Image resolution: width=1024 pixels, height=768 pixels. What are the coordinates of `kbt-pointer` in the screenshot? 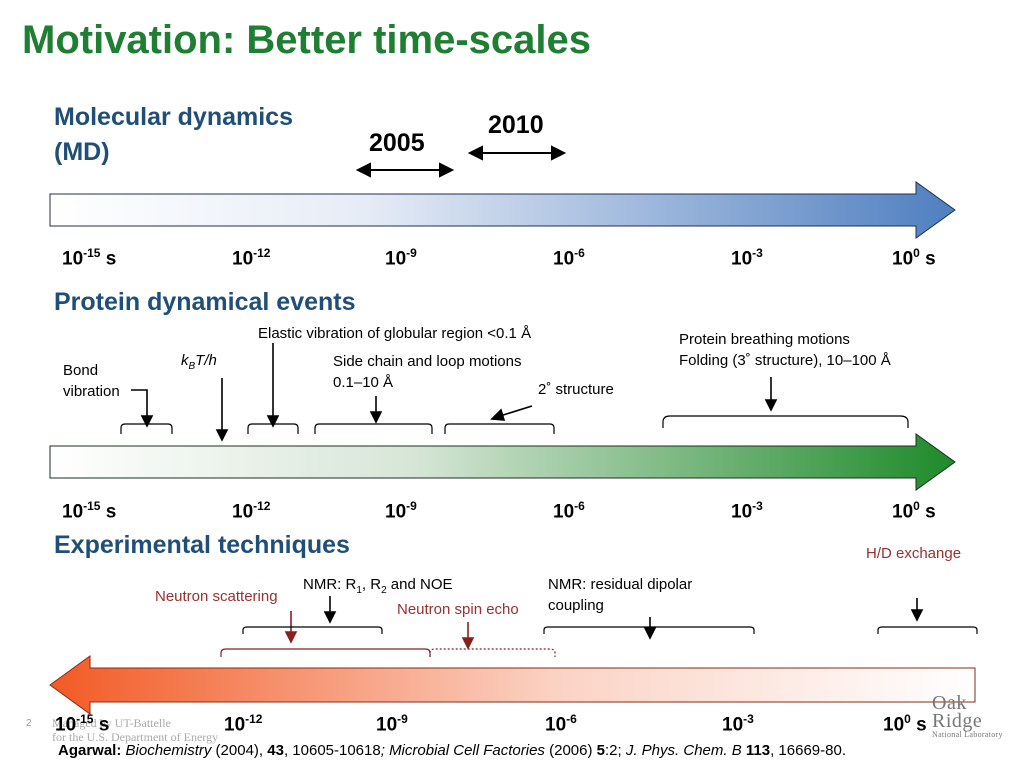 It's located at (222, 410).